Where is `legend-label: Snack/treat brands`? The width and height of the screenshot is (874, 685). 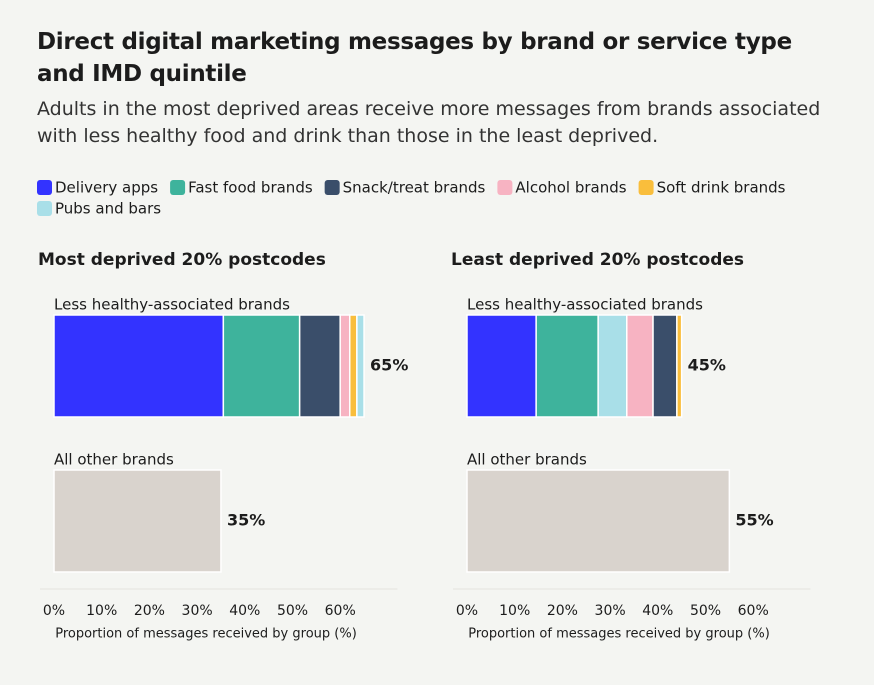
legend-label: Snack/treat brands is located at coordinates (414, 188).